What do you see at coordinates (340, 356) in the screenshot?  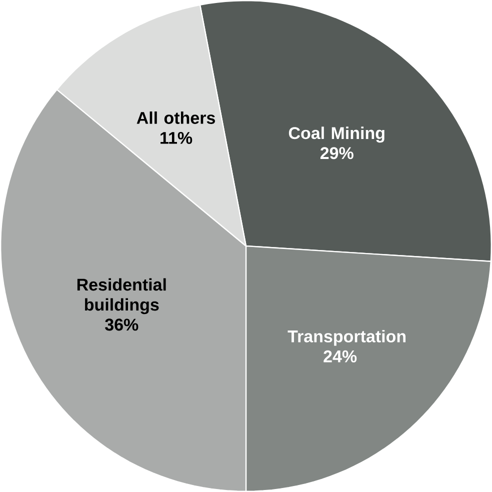 I see `data-label: 24%` at bounding box center [340, 356].